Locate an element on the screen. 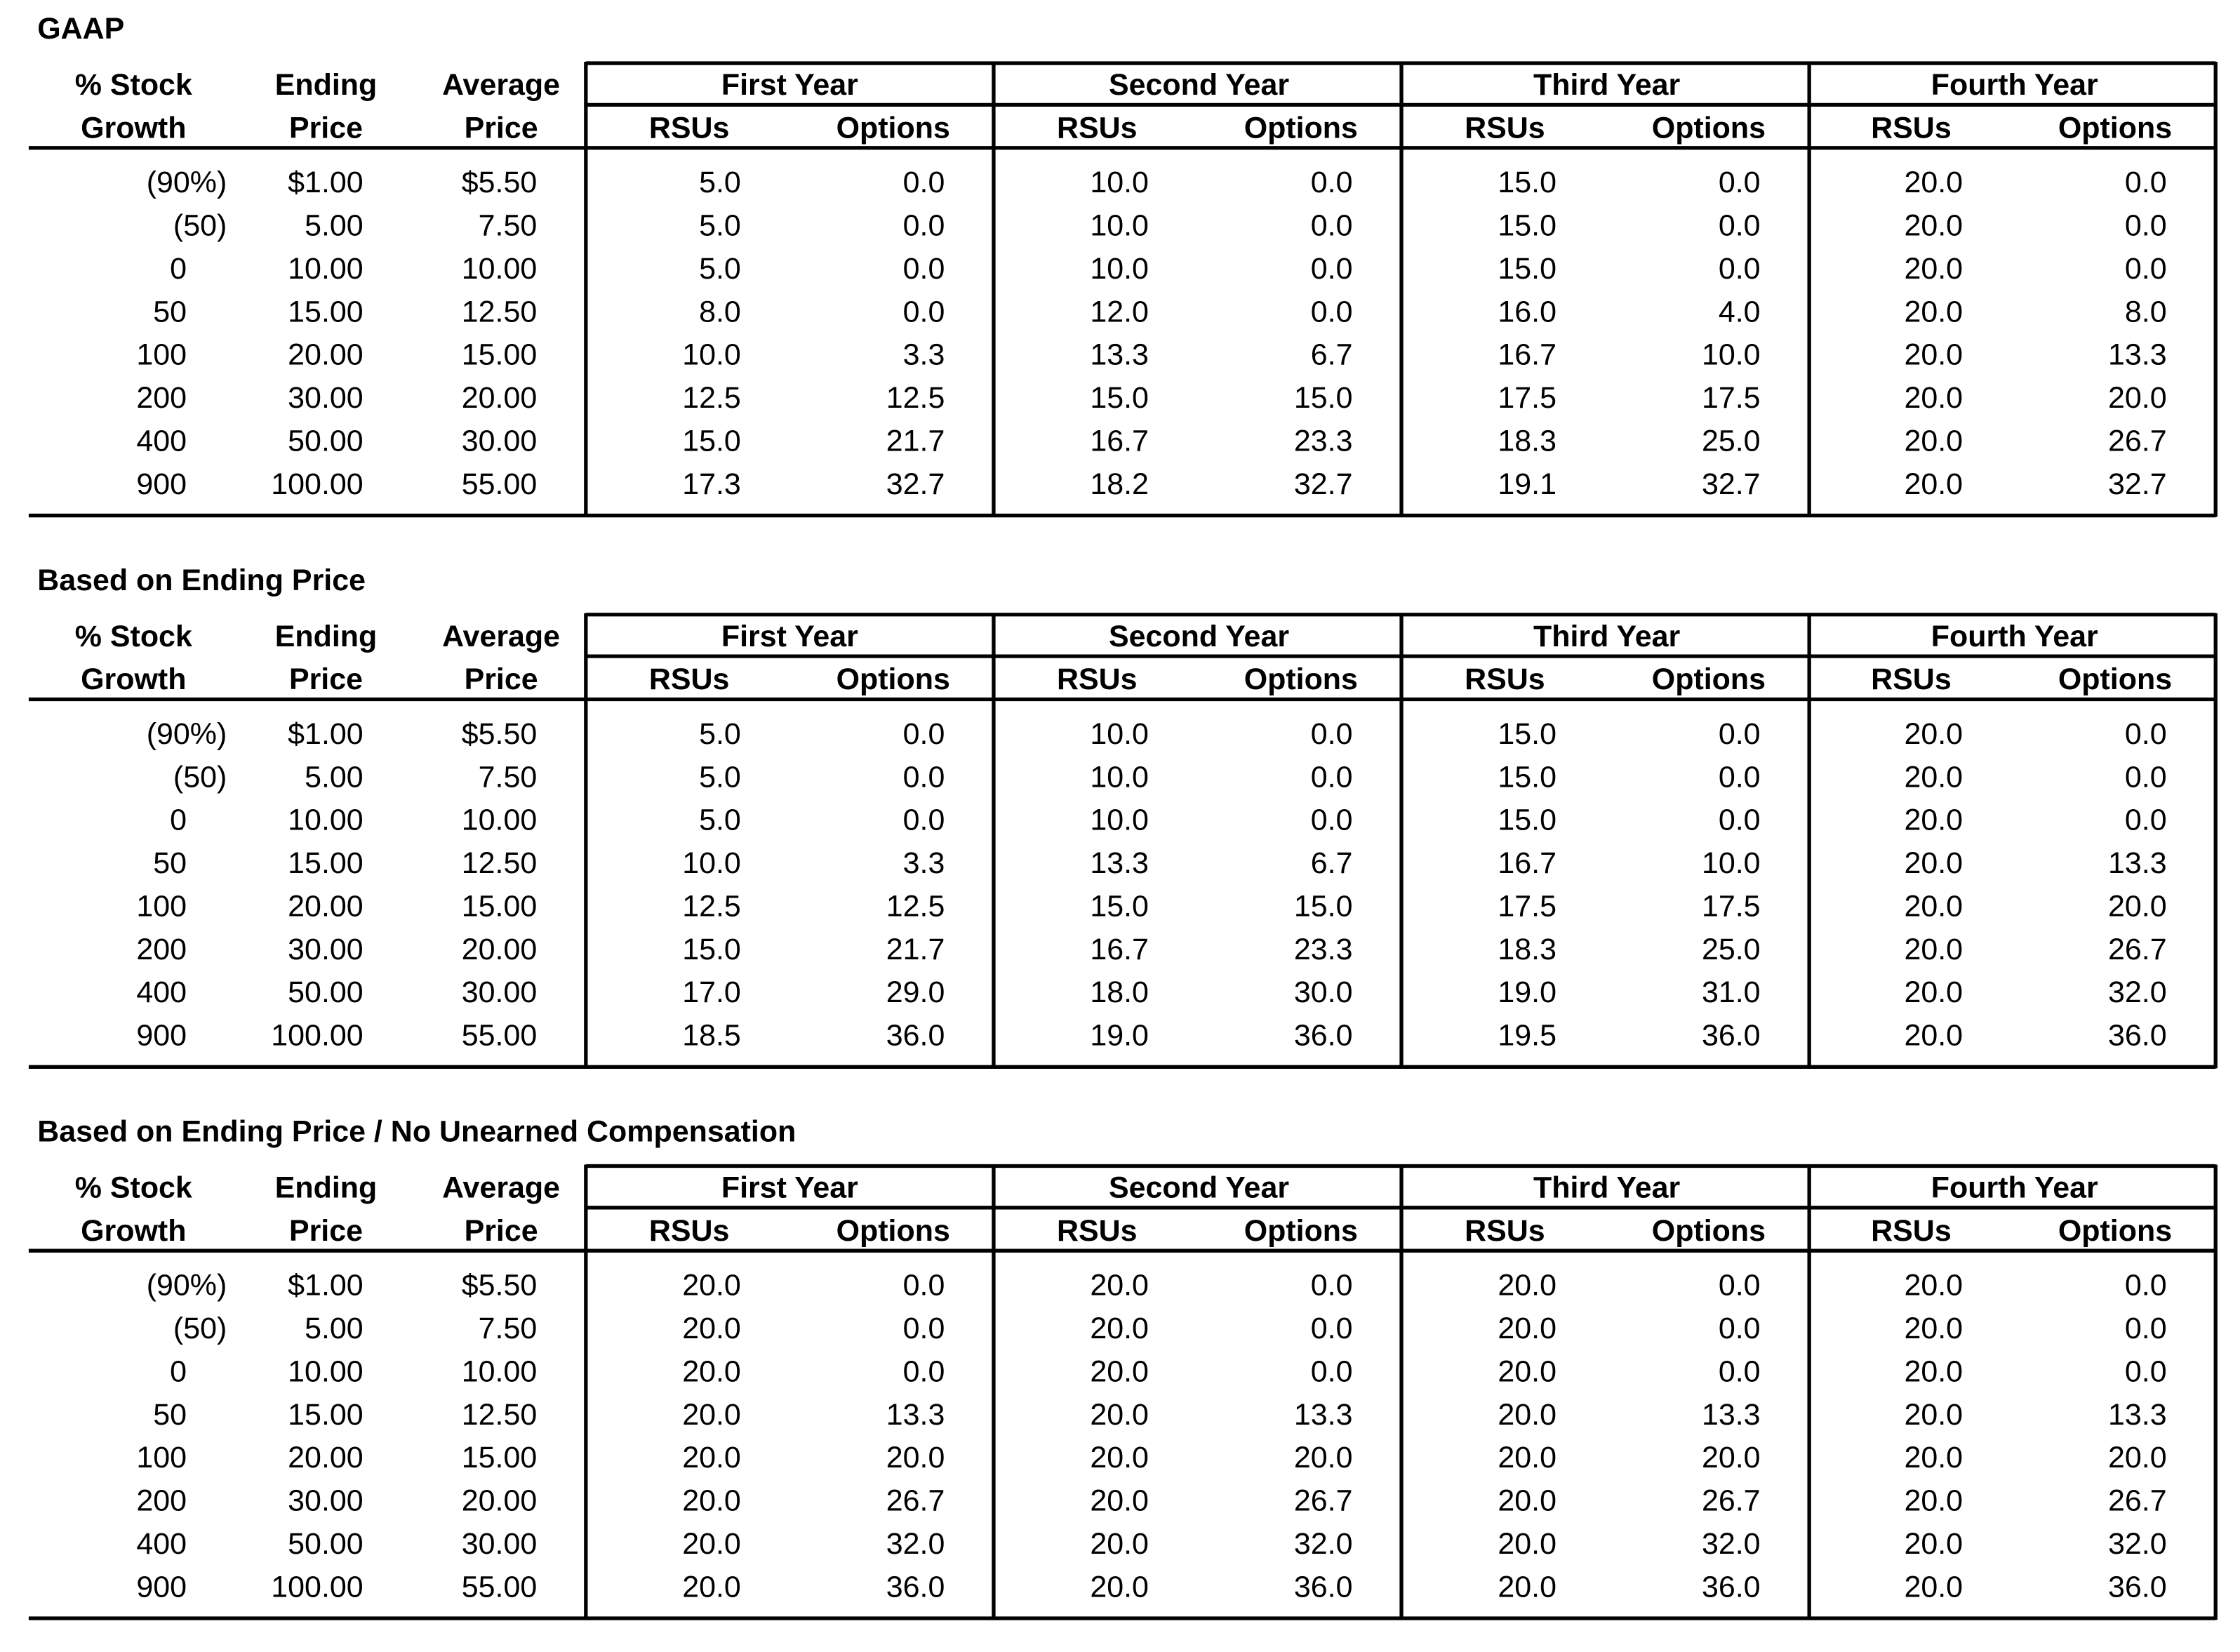 The width and height of the screenshot is (2240, 1652). cell: 18.0 is located at coordinates (1119, 992).